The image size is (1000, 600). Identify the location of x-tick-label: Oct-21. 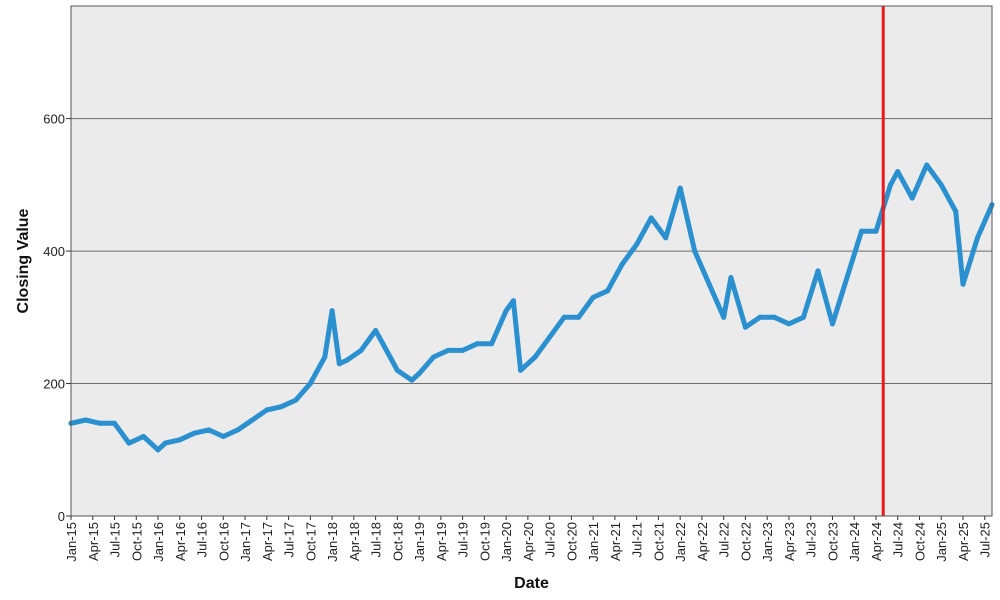
(658, 541).